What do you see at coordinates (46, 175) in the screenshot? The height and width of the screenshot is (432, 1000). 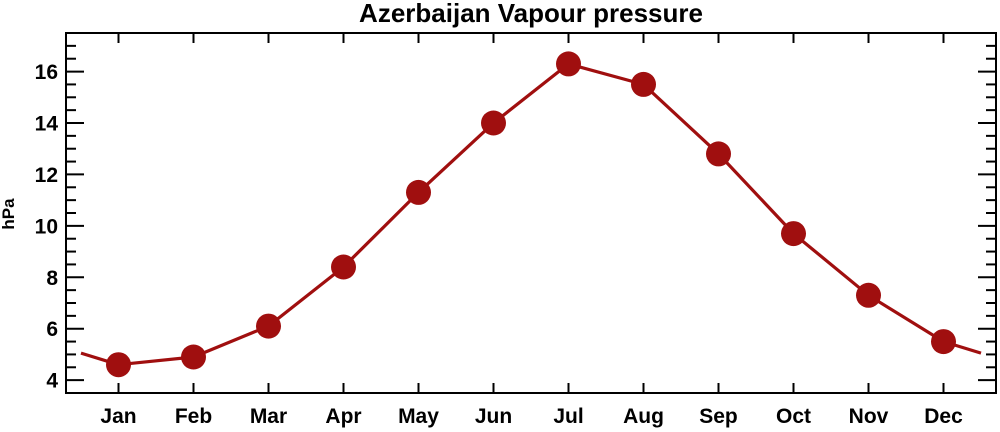 I see `y-tick-label-12: 12` at bounding box center [46, 175].